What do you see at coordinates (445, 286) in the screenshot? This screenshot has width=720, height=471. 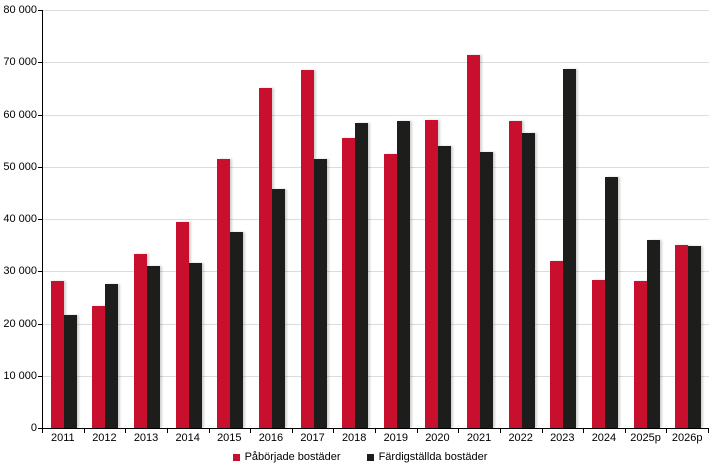 I see `bar-completed-2020` at bounding box center [445, 286].